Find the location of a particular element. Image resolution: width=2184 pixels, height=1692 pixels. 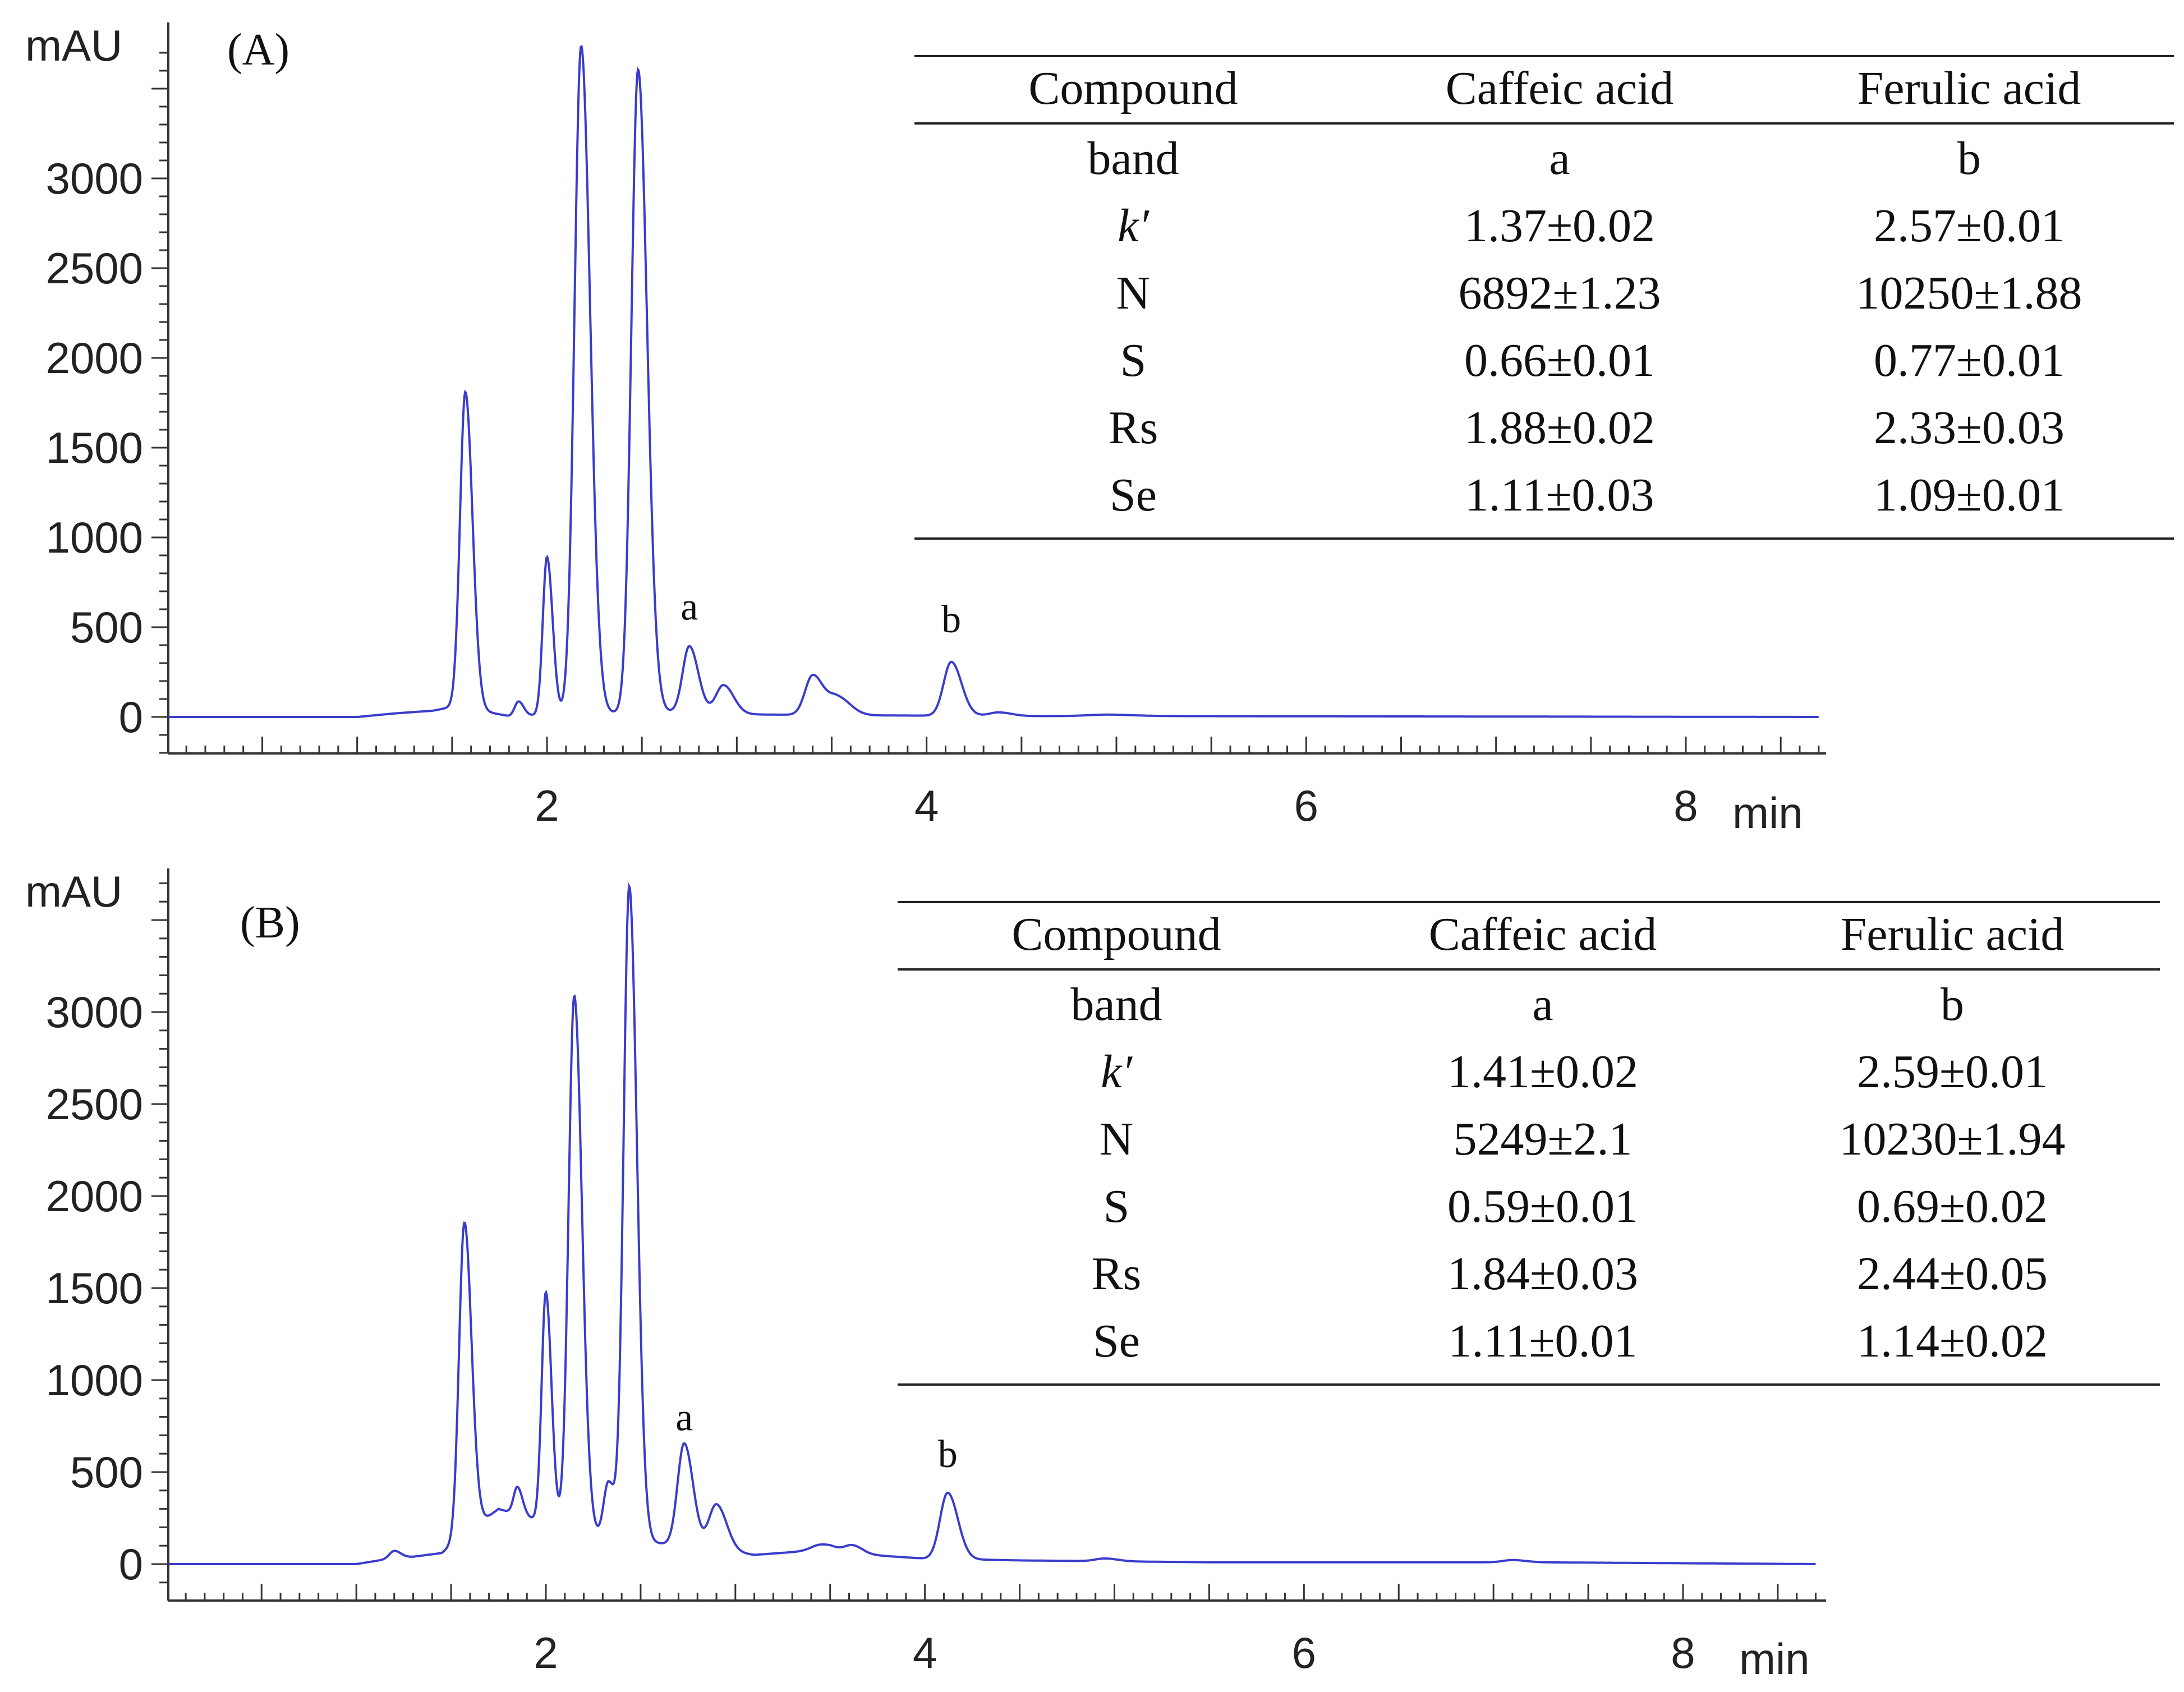

table-cell: 1.88±0.02 is located at coordinates (1559, 428).